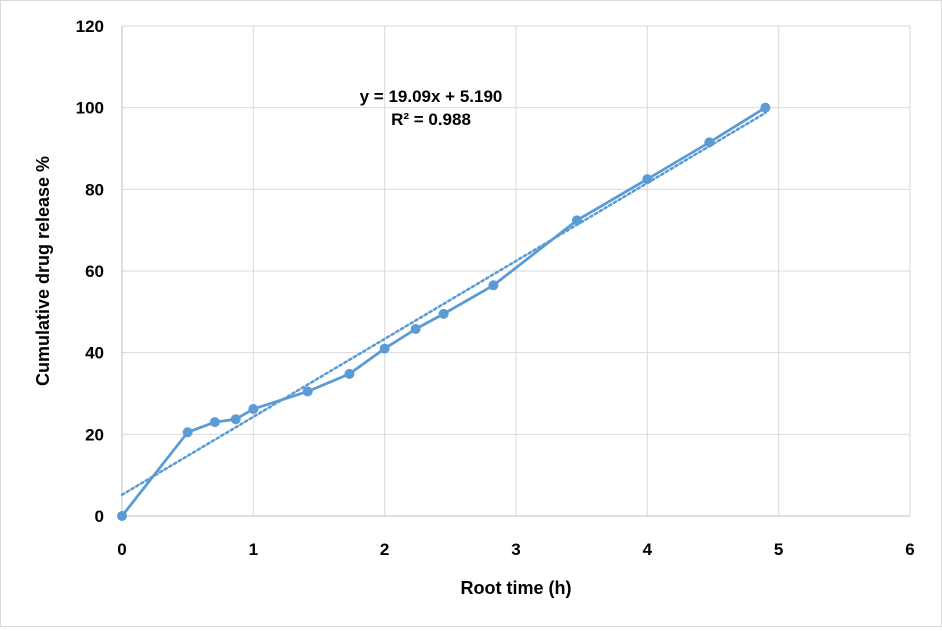  Describe the element at coordinates (43, 271) in the screenshot. I see `y-axis-title: Cumulative drug release %` at that location.